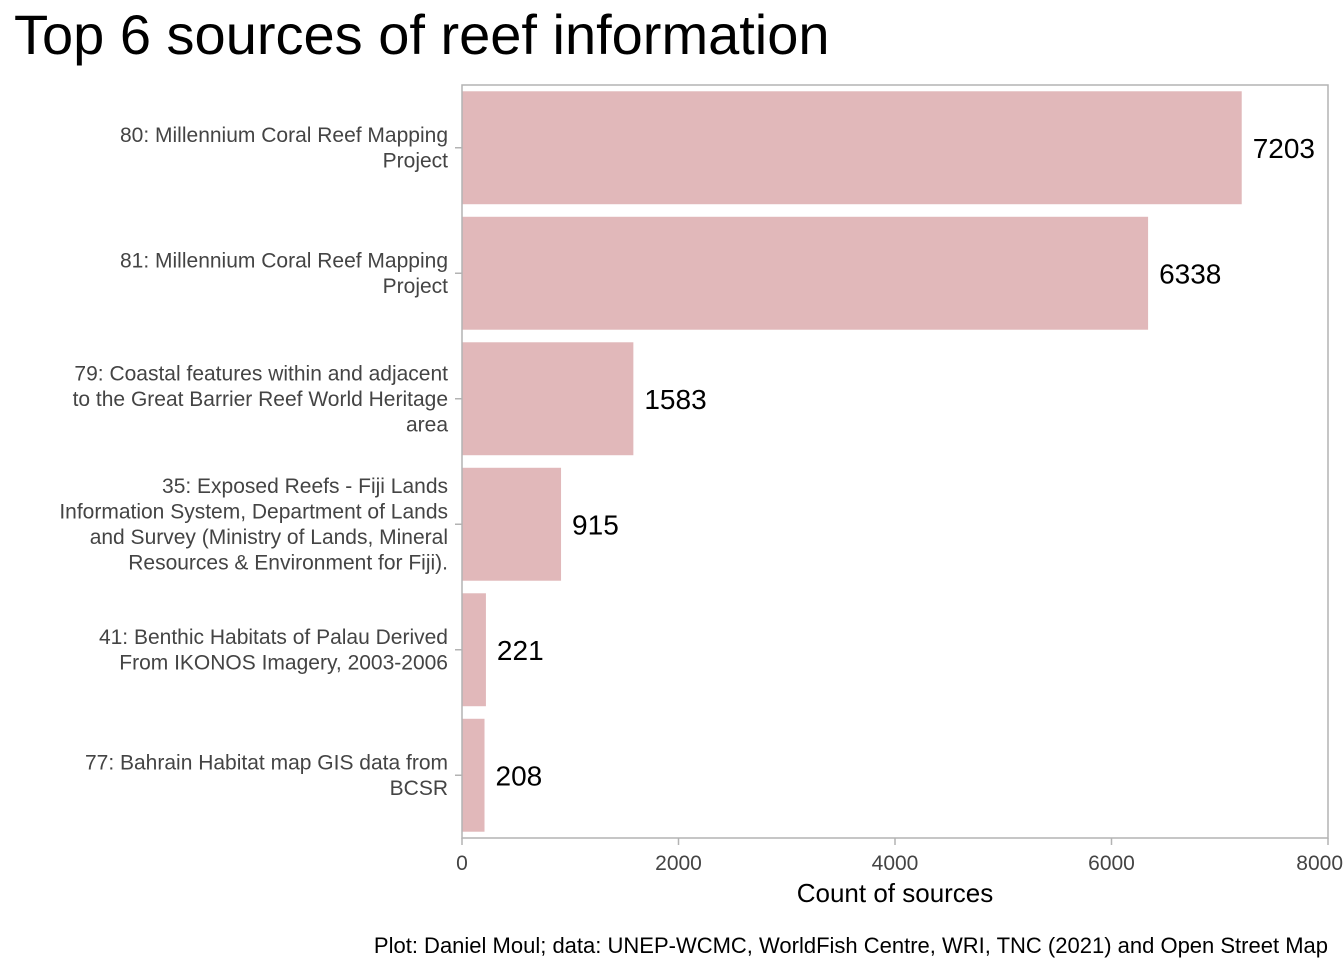  What do you see at coordinates (1319, 863) in the screenshot?
I see `x-tick-label-4: 8000` at bounding box center [1319, 863].